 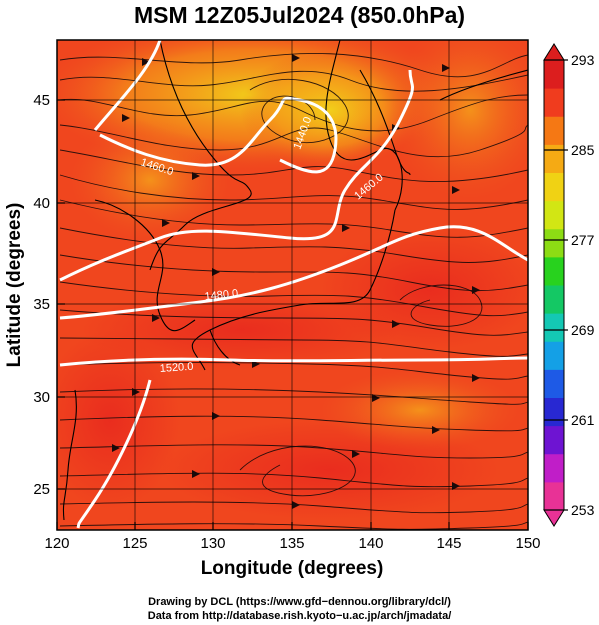 I want to click on x-tick-label: 140, so click(x=370, y=543).